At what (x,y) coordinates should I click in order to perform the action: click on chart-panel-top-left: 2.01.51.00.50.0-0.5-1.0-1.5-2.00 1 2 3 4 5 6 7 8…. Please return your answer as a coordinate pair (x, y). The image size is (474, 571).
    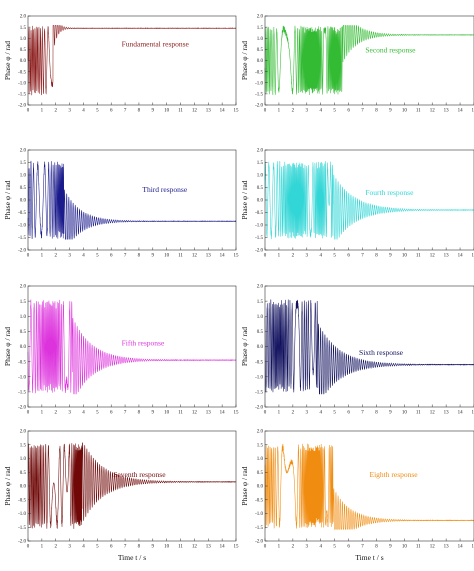
    Looking at the image, I should click on (121, 64).